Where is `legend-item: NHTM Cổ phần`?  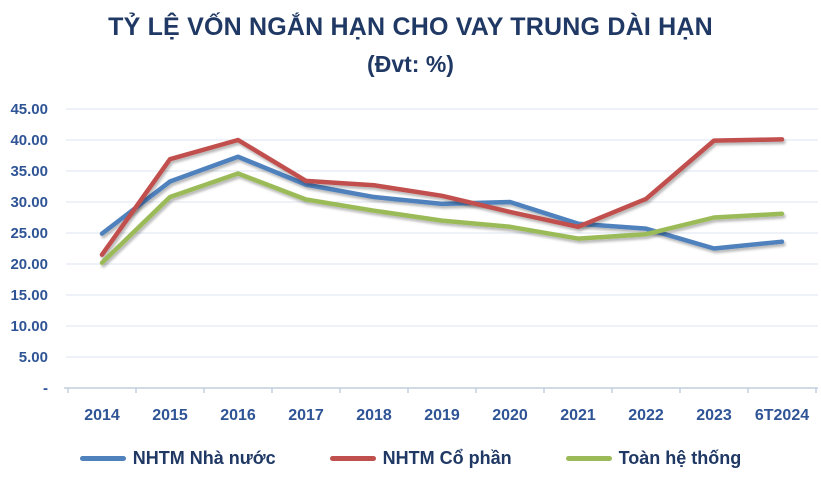
legend-item: NHTM Cổ phần is located at coordinates (420, 458).